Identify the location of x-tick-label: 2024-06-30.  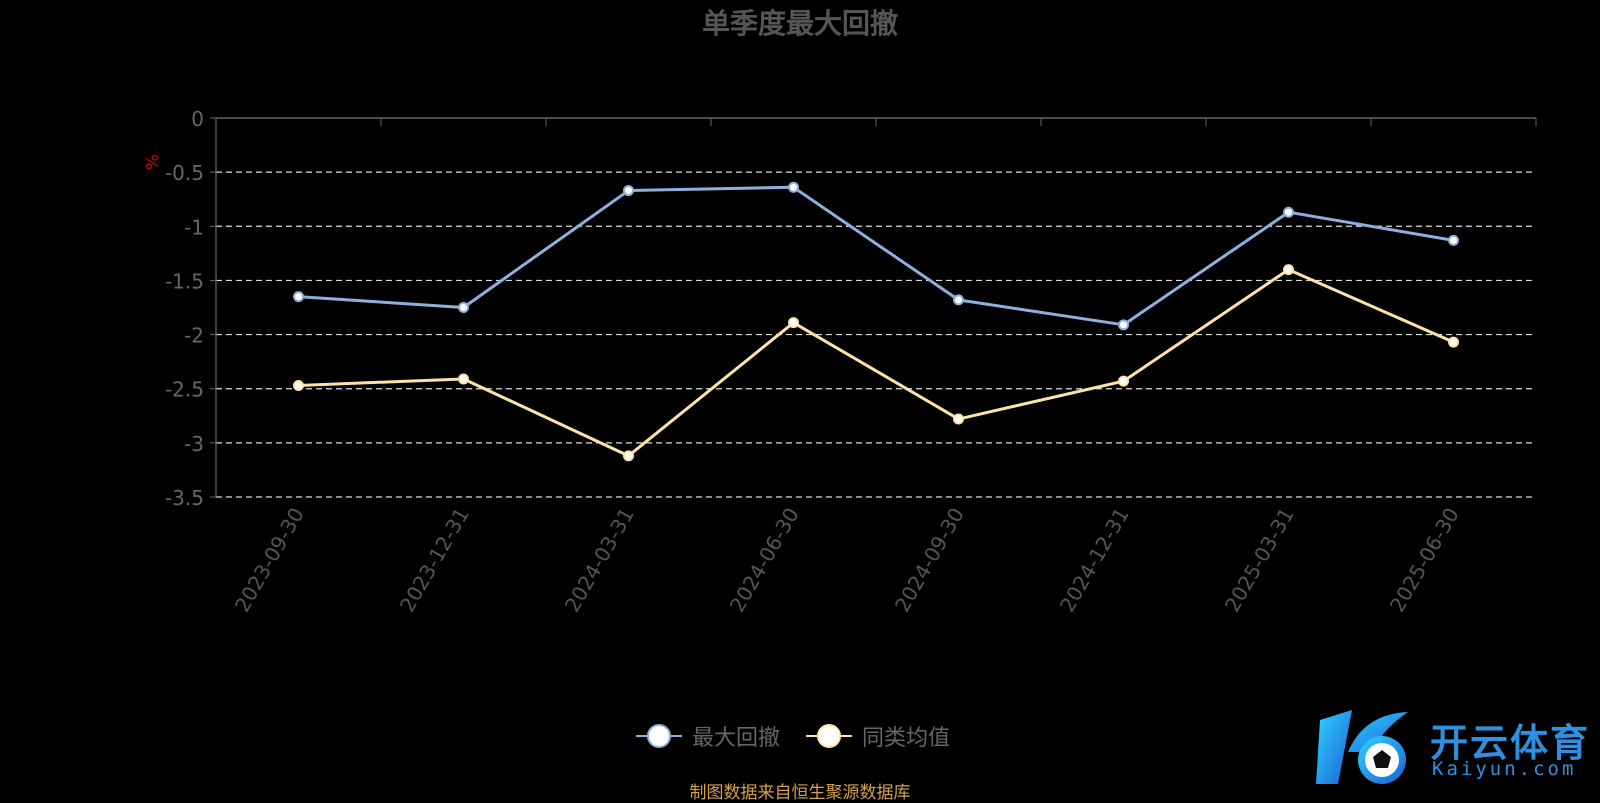
(764, 560).